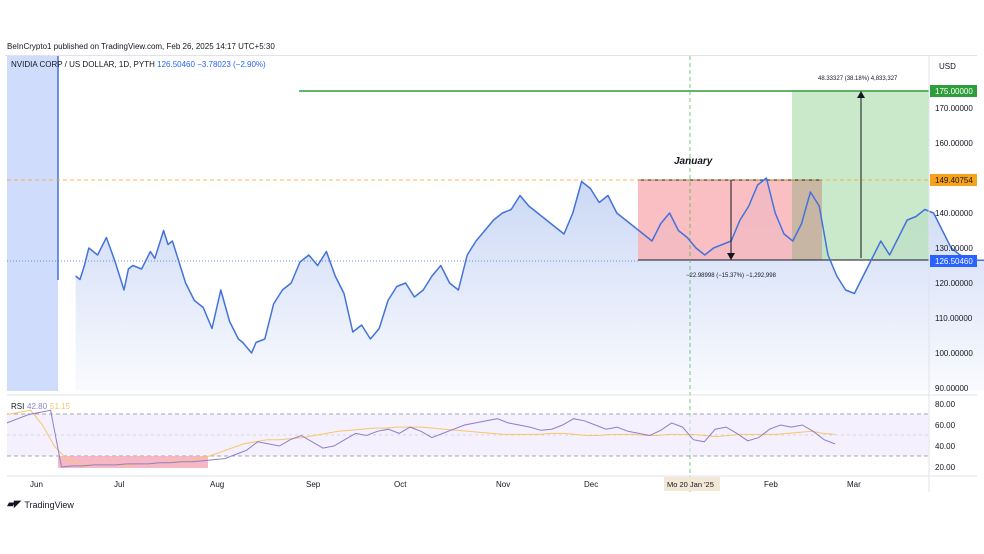 This screenshot has width=984, height=554. I want to click on january-label: January, so click(693, 161).